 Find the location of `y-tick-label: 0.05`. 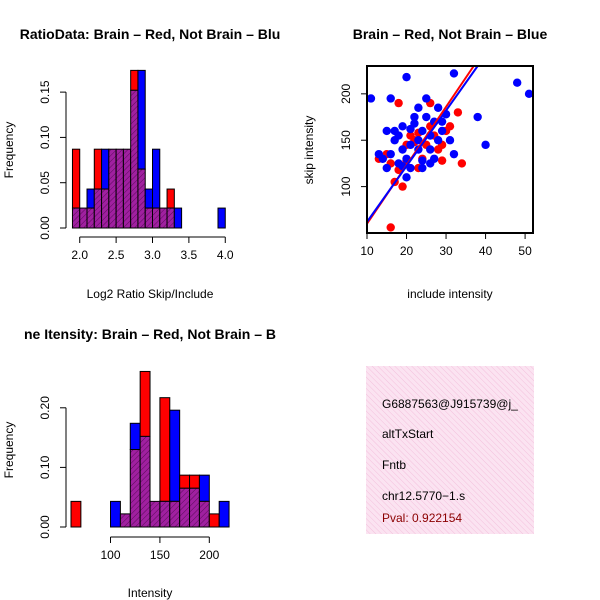

y-tick-label: 0.05 is located at coordinates (45, 183).